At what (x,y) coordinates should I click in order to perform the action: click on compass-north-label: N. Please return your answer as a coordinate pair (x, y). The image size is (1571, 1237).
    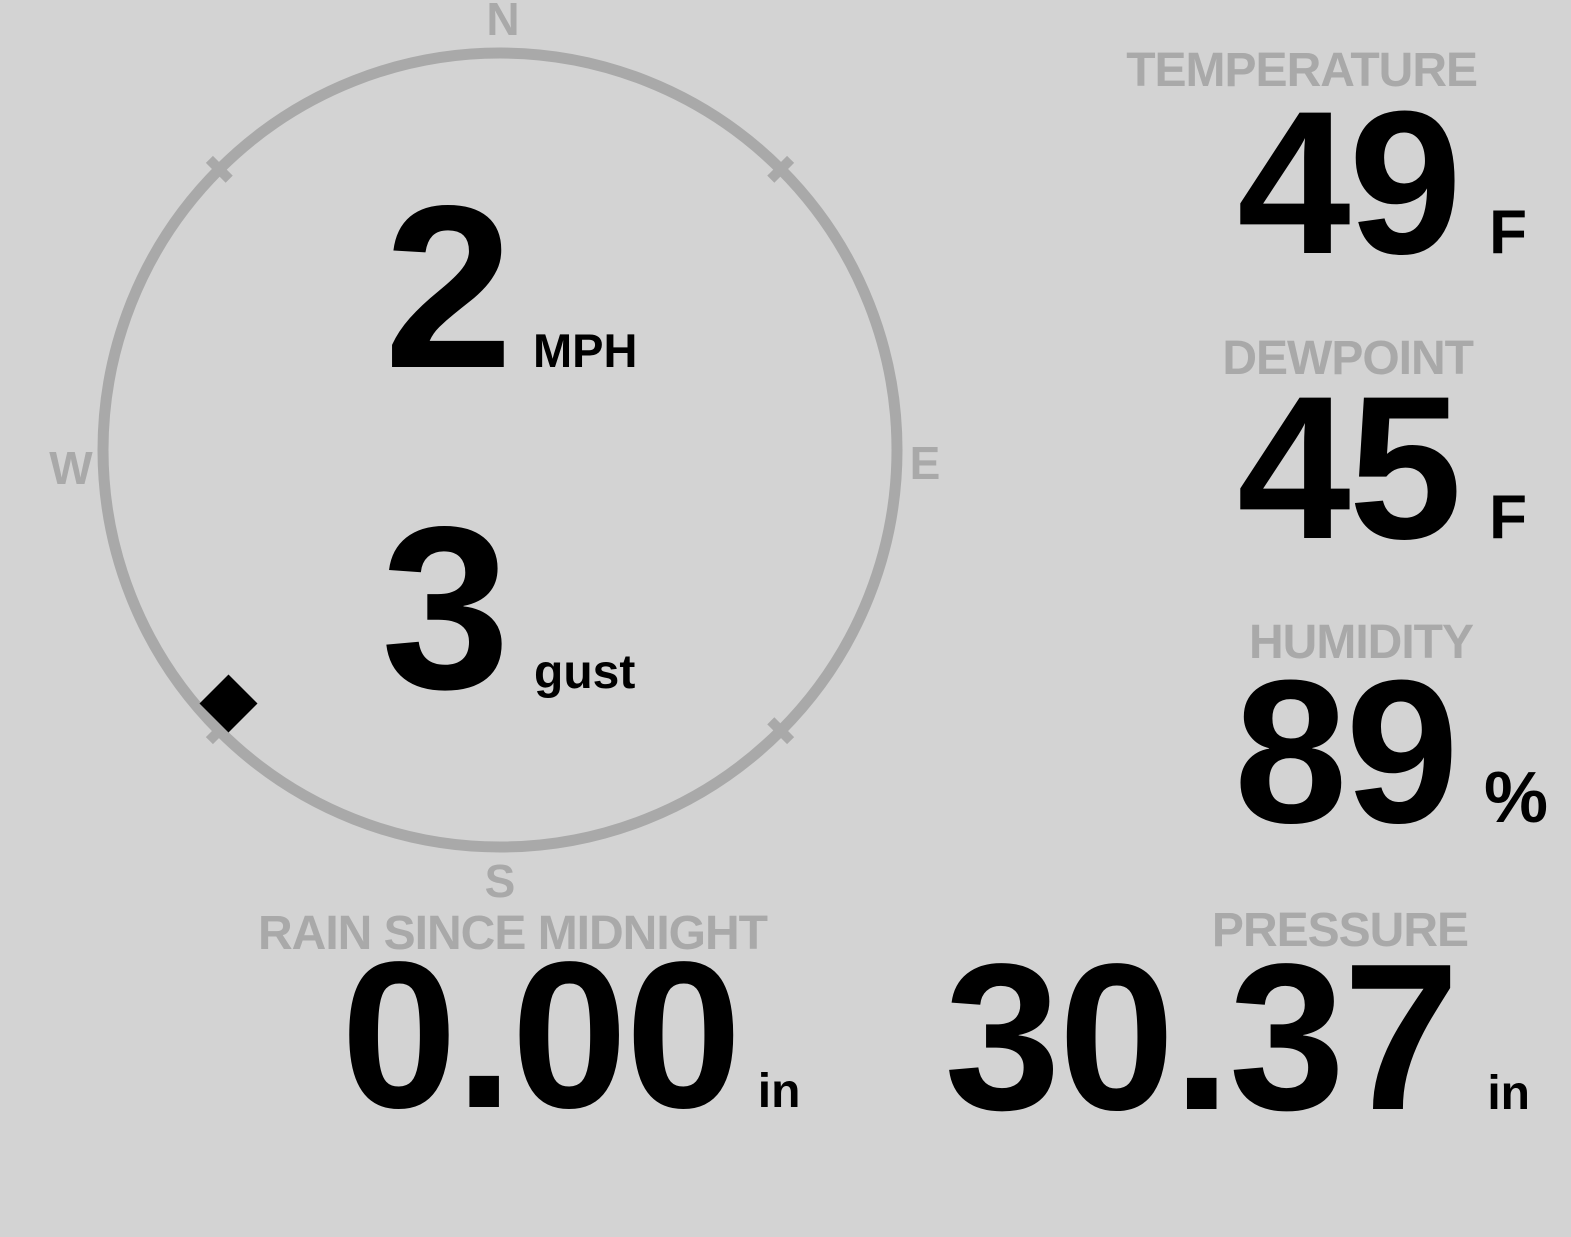
    Looking at the image, I should click on (503, 22).